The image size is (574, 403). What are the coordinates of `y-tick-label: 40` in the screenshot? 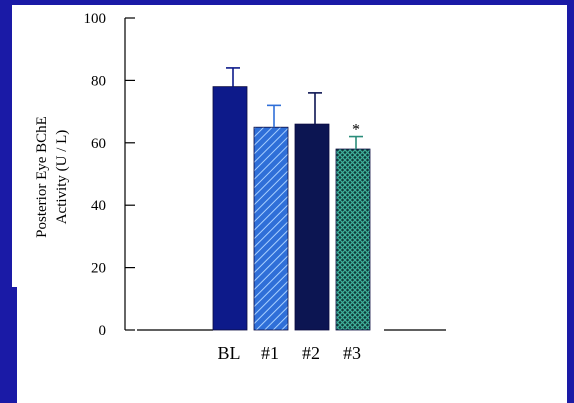 It's located at (98, 206).